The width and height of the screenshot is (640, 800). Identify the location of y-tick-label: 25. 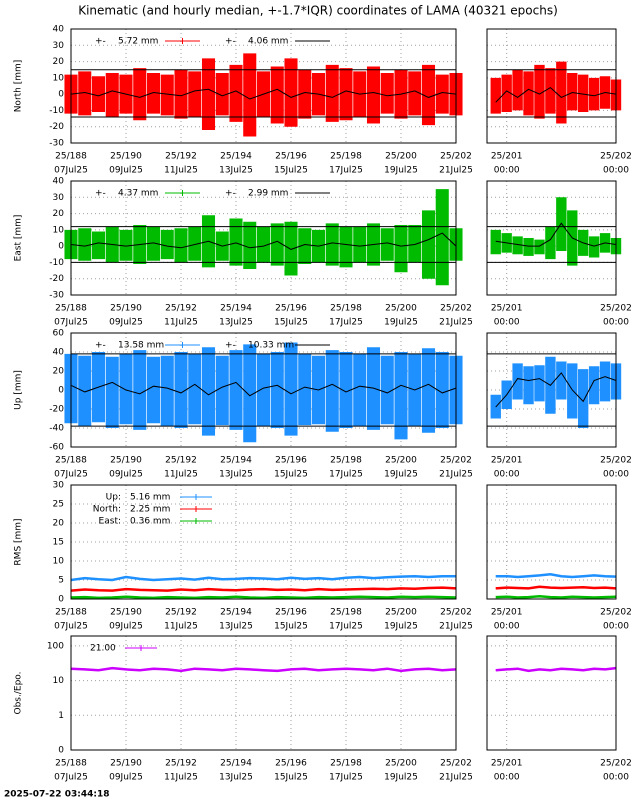
(58, 505).